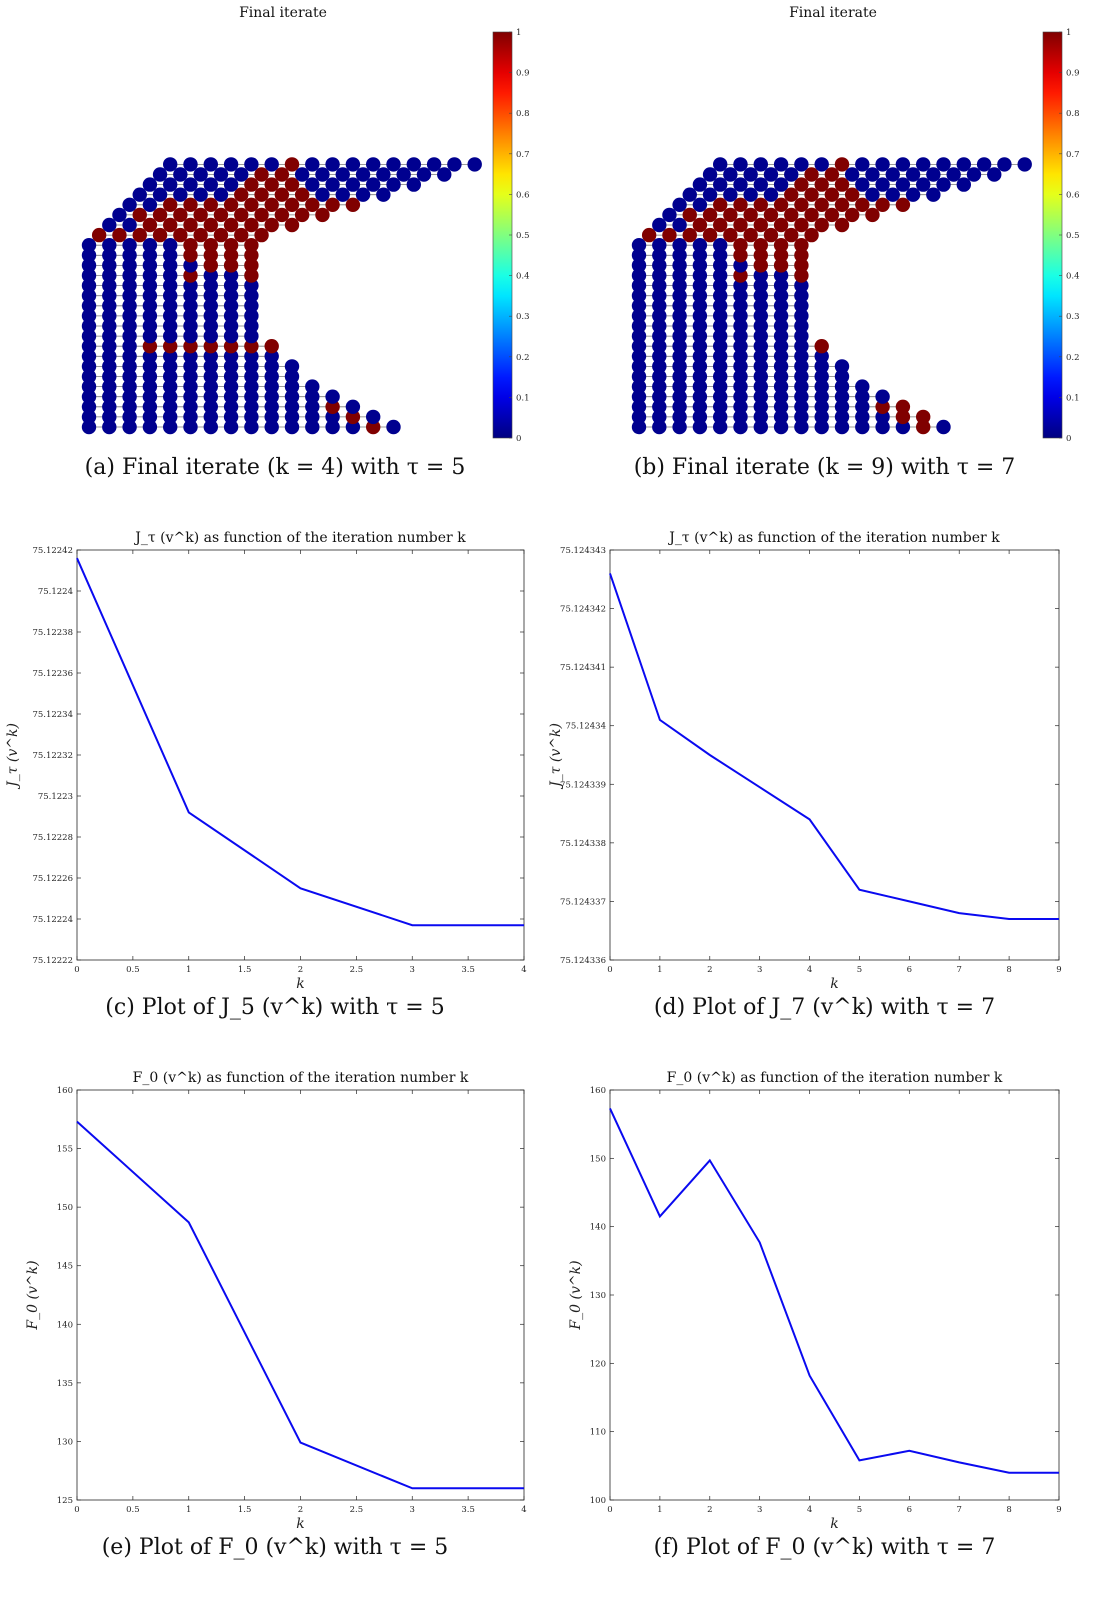 The image size is (1099, 1620). Describe the element at coordinates (52, 674) in the screenshot. I see `y-tick-label: 75.12236` at that location.